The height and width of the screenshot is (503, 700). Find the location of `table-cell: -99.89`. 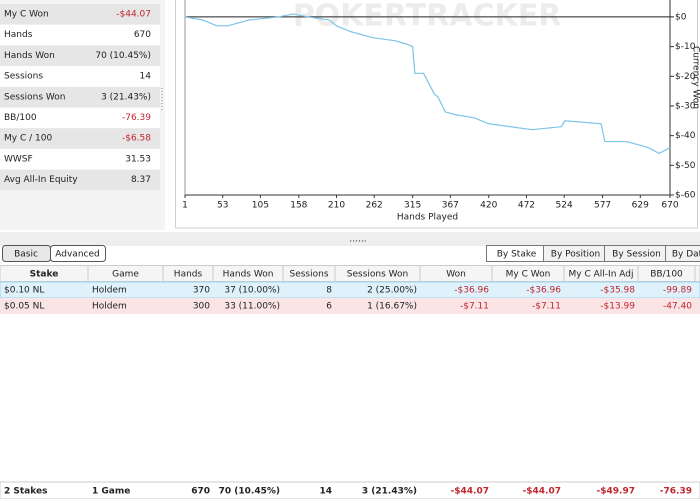

table-cell: -99.89 is located at coordinates (677, 291).